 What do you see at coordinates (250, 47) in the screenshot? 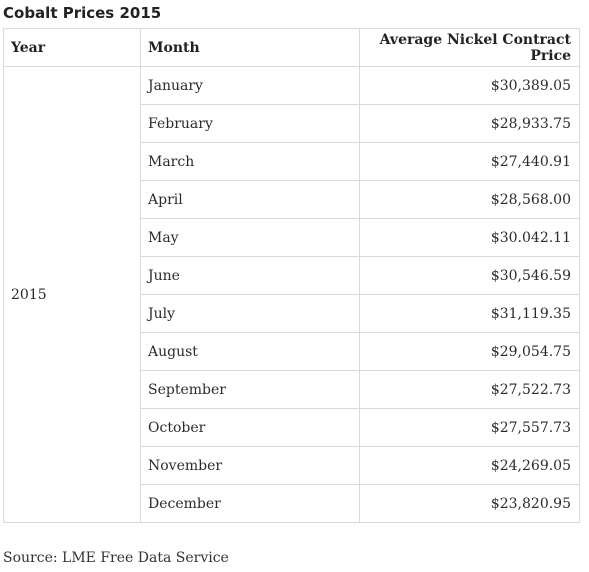
I see `column-header-month: Month` at bounding box center [250, 47].